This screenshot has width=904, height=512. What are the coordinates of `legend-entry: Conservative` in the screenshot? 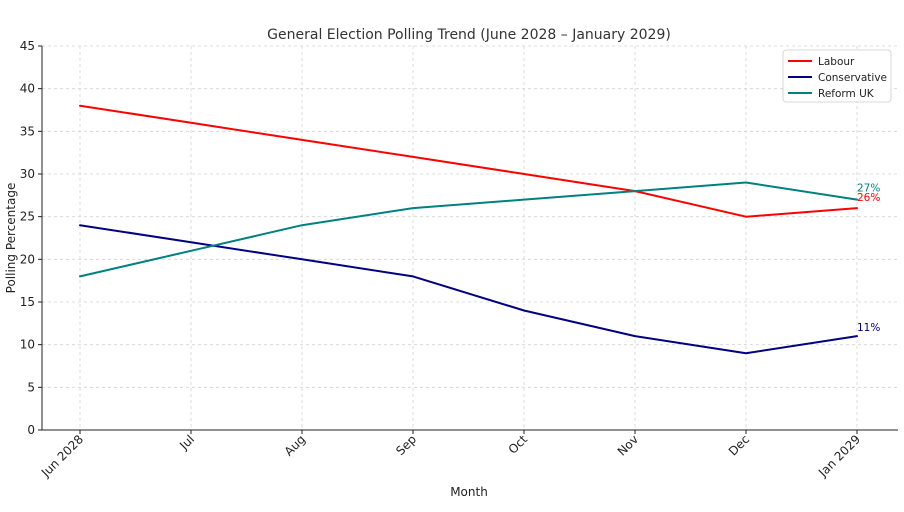 It's located at (852, 78).